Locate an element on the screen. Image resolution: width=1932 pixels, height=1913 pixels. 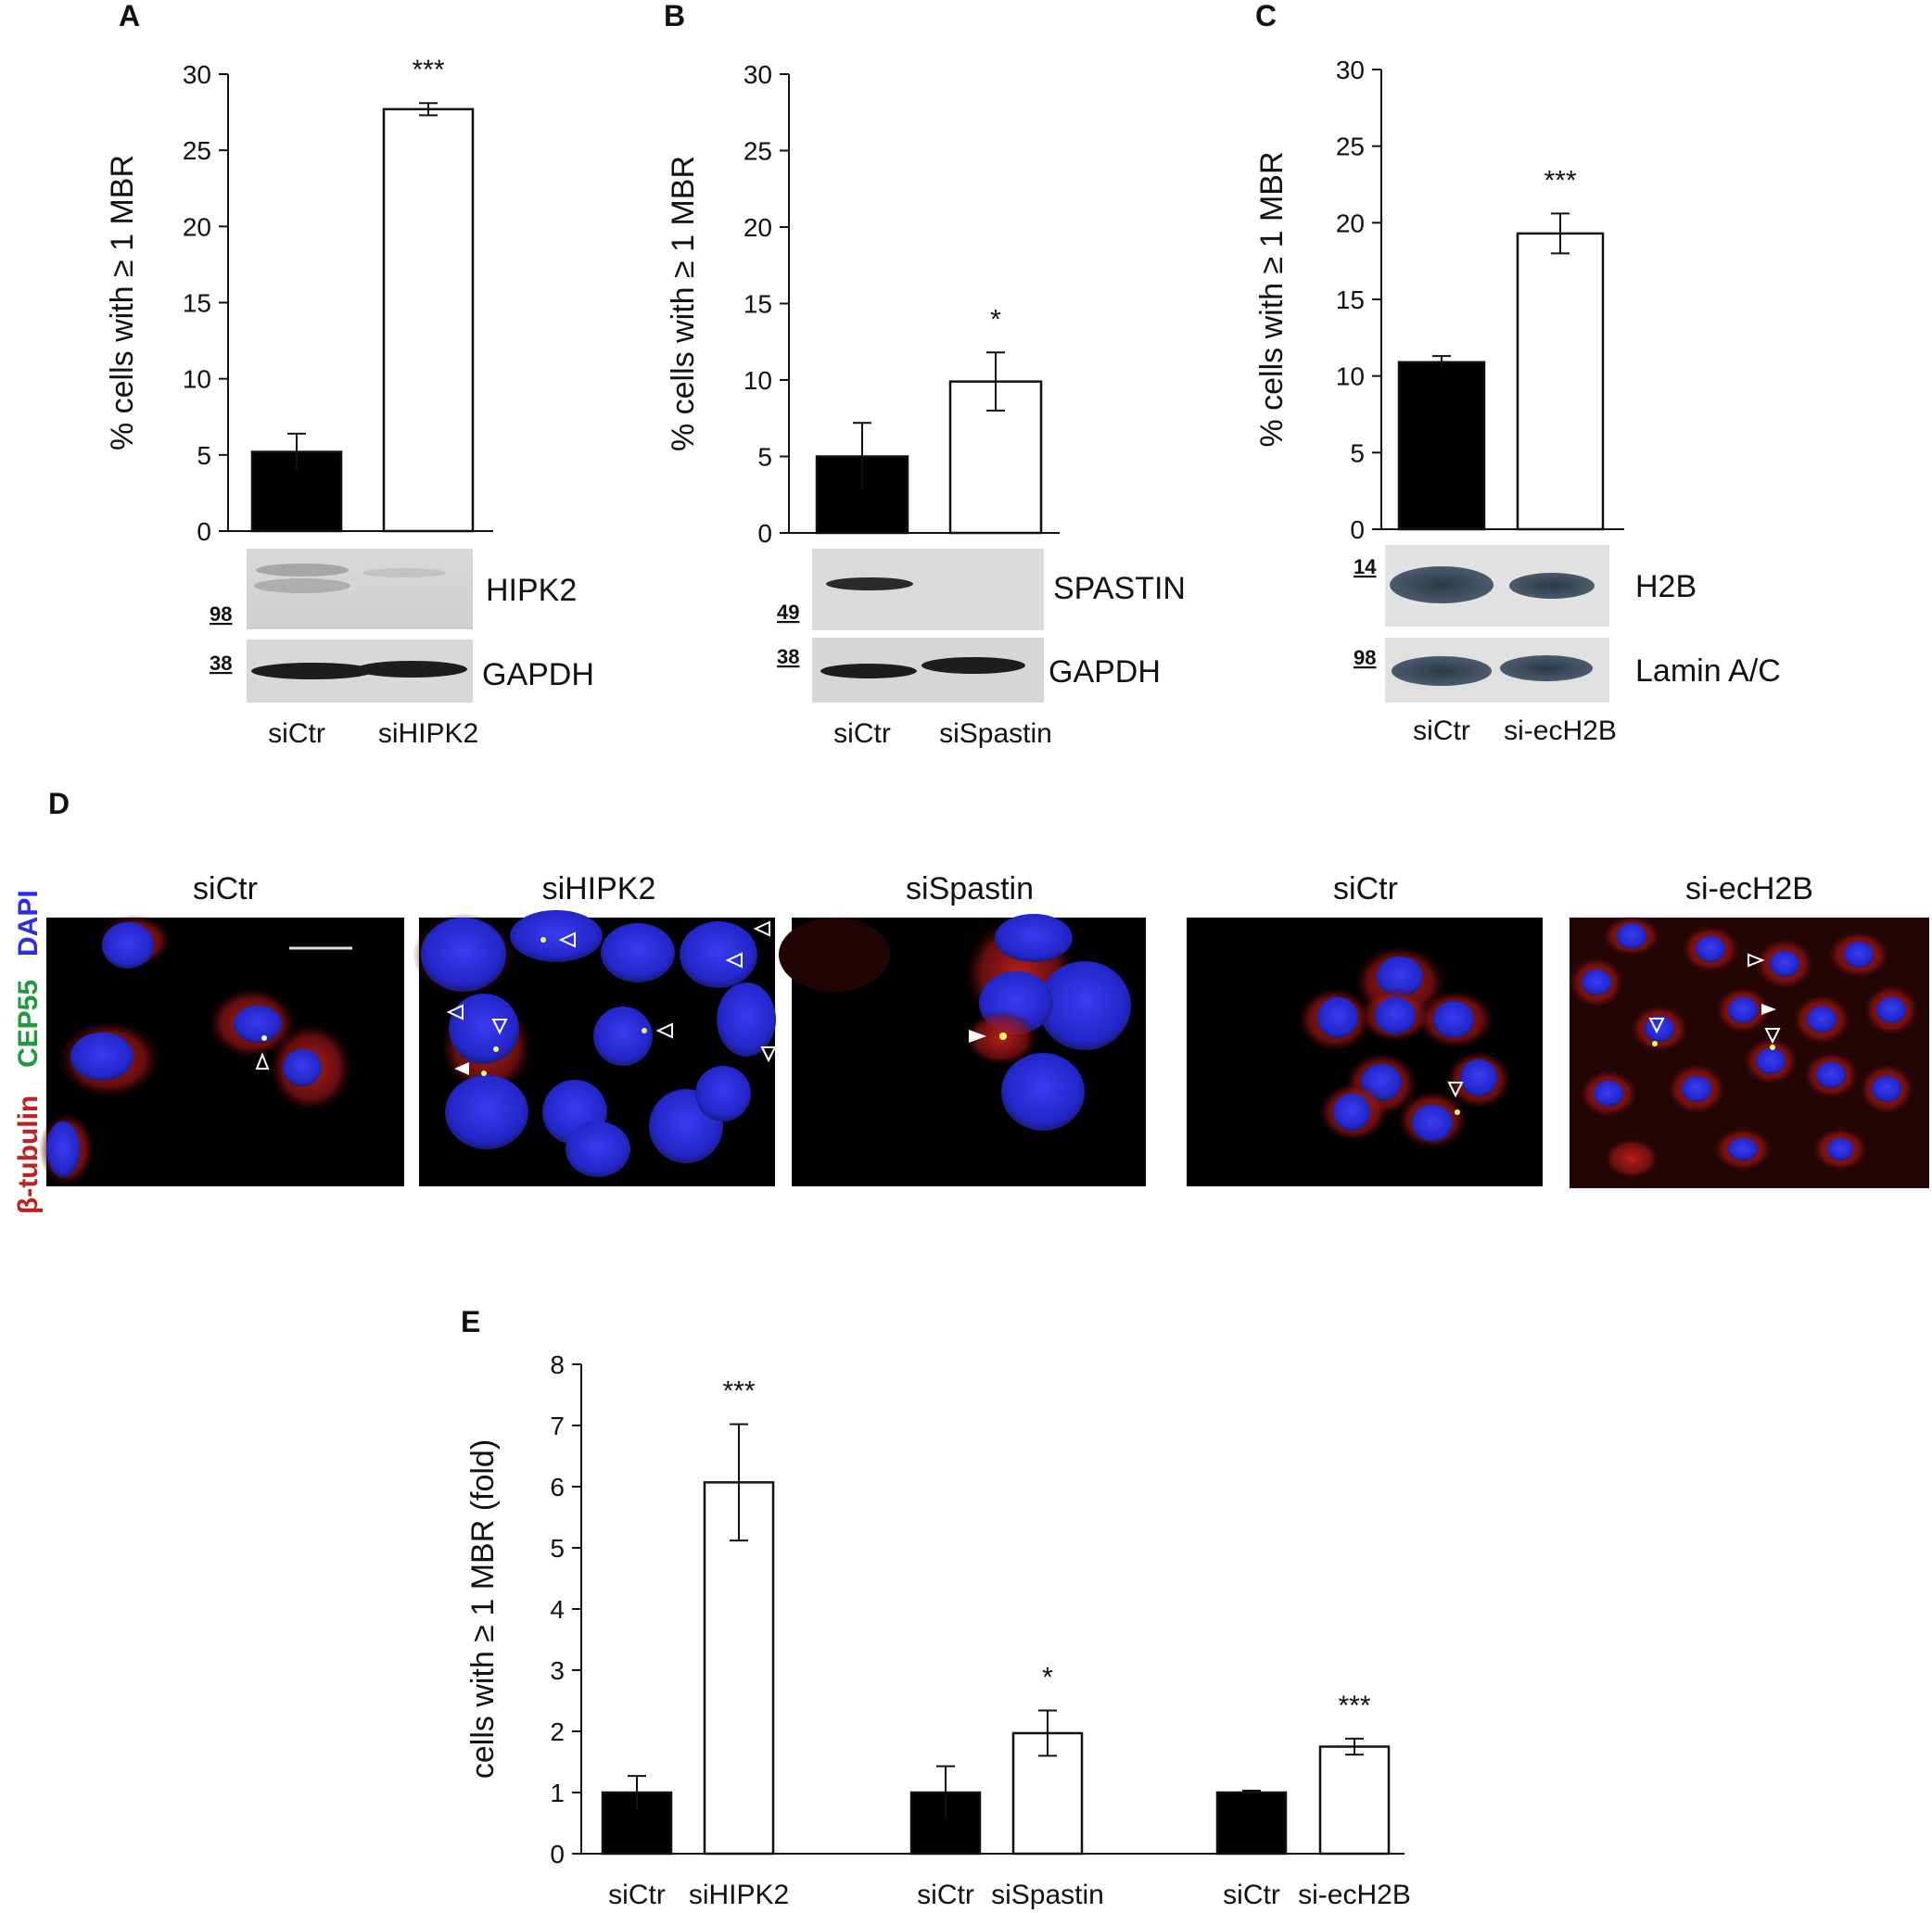
y-tick-label: 2 is located at coordinates (557, 1731).